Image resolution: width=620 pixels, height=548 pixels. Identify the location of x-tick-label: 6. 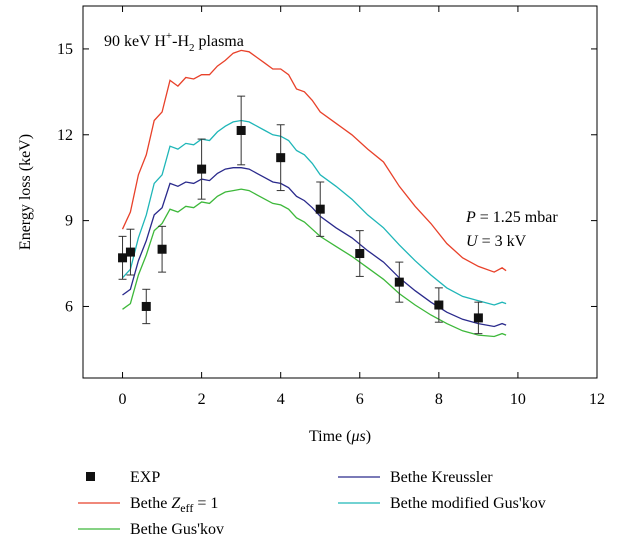
(360, 399).